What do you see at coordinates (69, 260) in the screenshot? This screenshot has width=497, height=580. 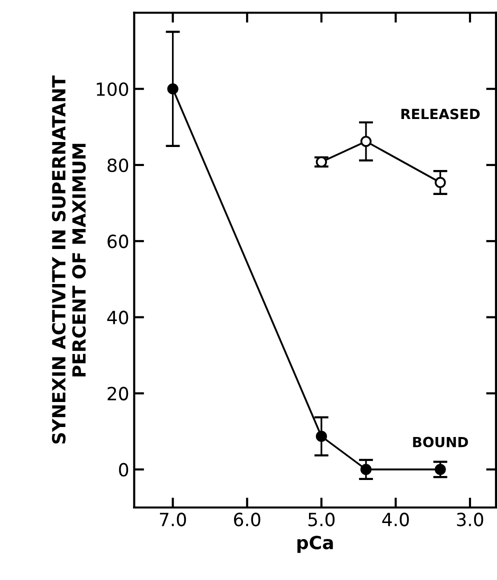 I see `y-axis-title: SYNEXIN ACTIVITY IN SUPERNATANT PERCENT OF MAXIMUM` at bounding box center [69, 260].